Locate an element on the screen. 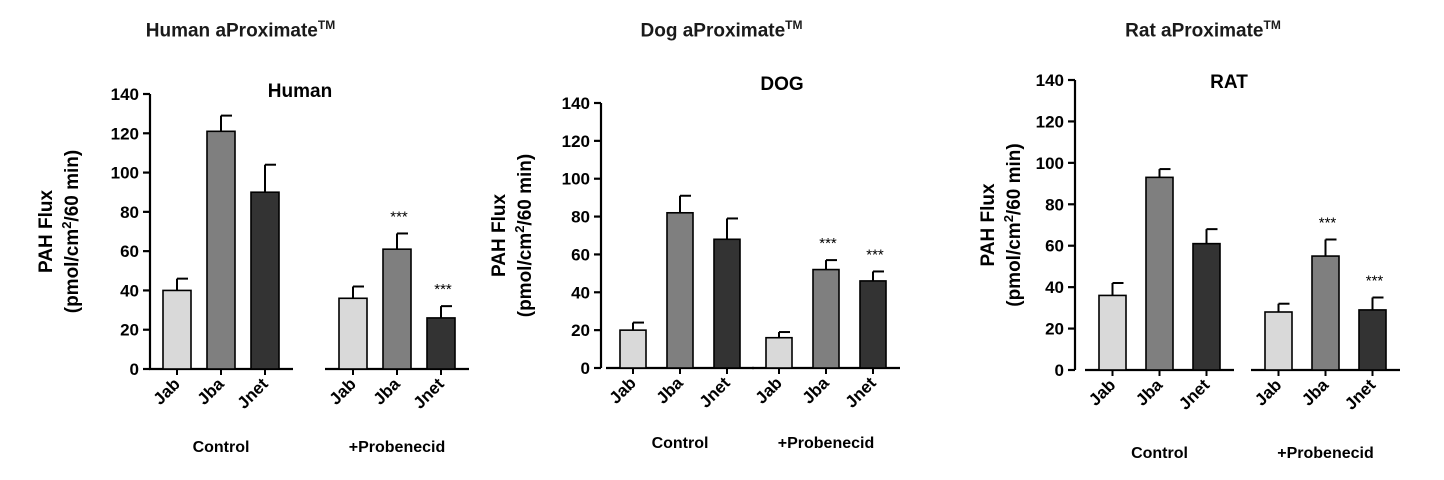 The image size is (1444, 480). panel-header: Dog aProximateTM is located at coordinates (721, 30).